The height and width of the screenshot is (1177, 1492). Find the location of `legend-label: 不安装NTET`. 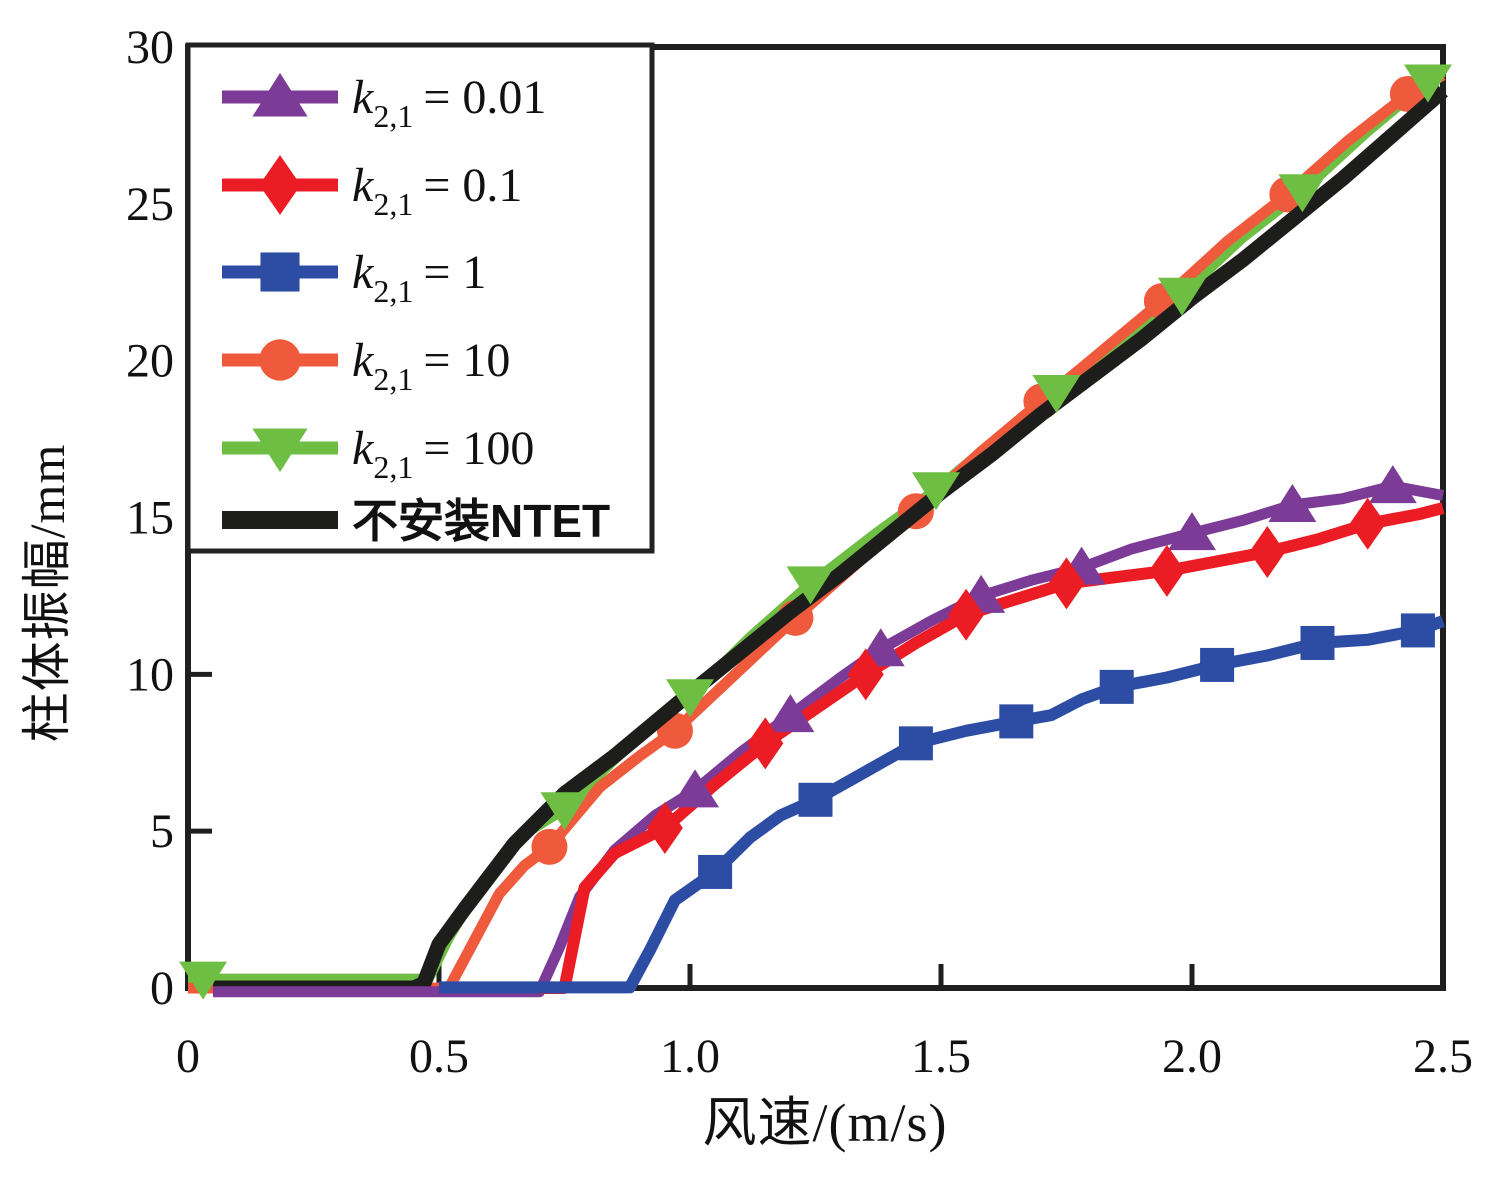

legend-label: 不安装NTET is located at coordinates (481, 521).